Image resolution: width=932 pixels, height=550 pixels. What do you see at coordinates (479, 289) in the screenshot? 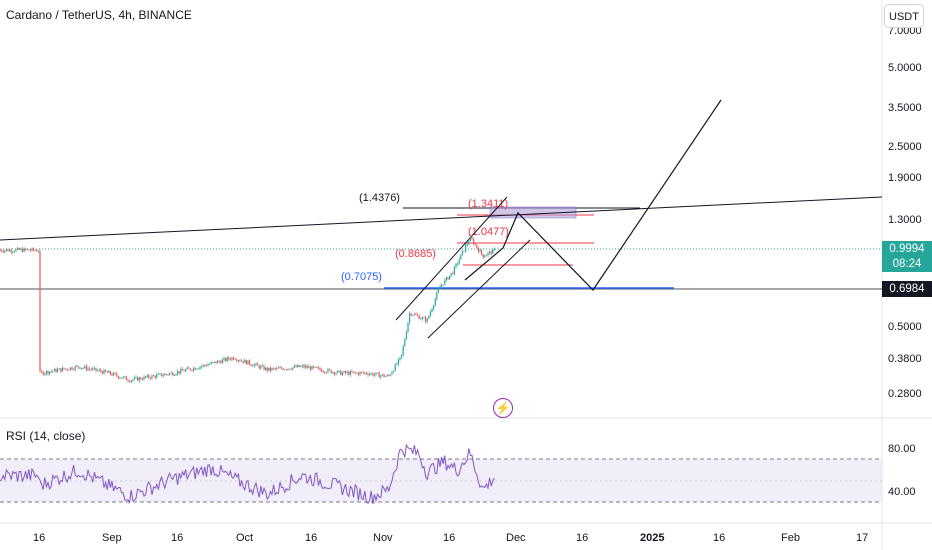
I see `channel-line-lower` at bounding box center [479, 289].